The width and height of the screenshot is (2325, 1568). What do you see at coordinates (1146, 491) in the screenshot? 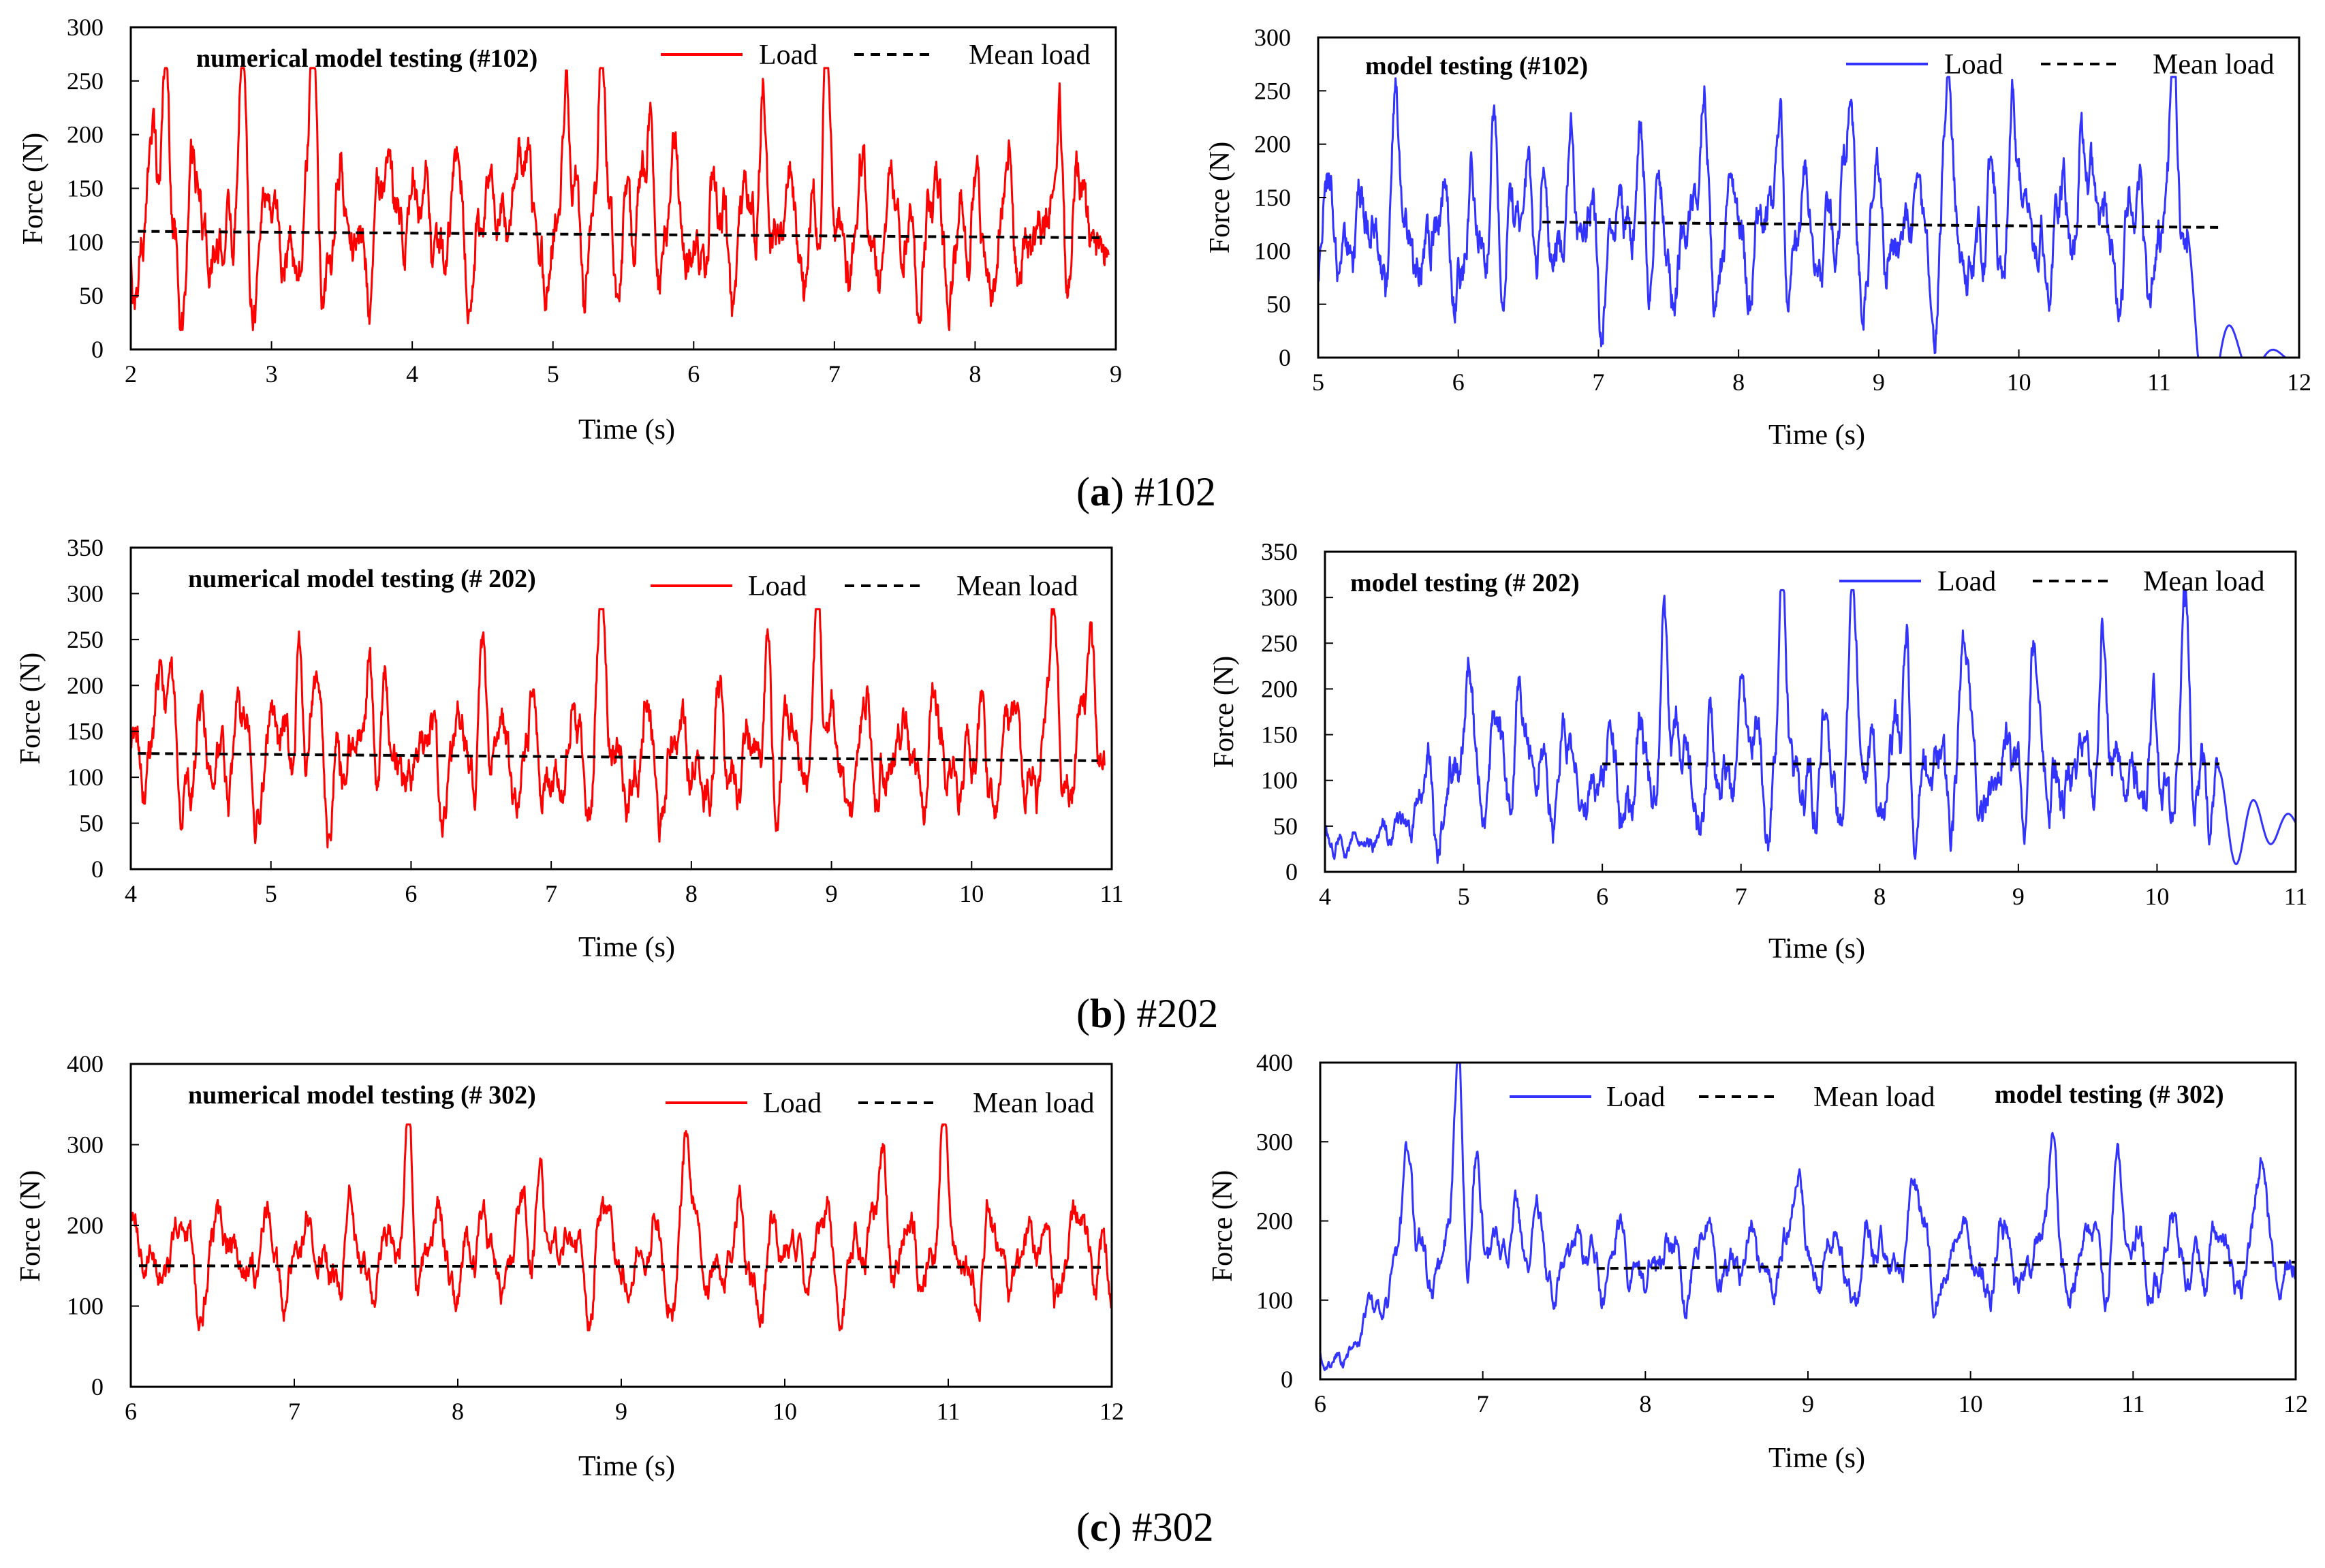
I see `caption-a: (a) #102` at bounding box center [1146, 491].